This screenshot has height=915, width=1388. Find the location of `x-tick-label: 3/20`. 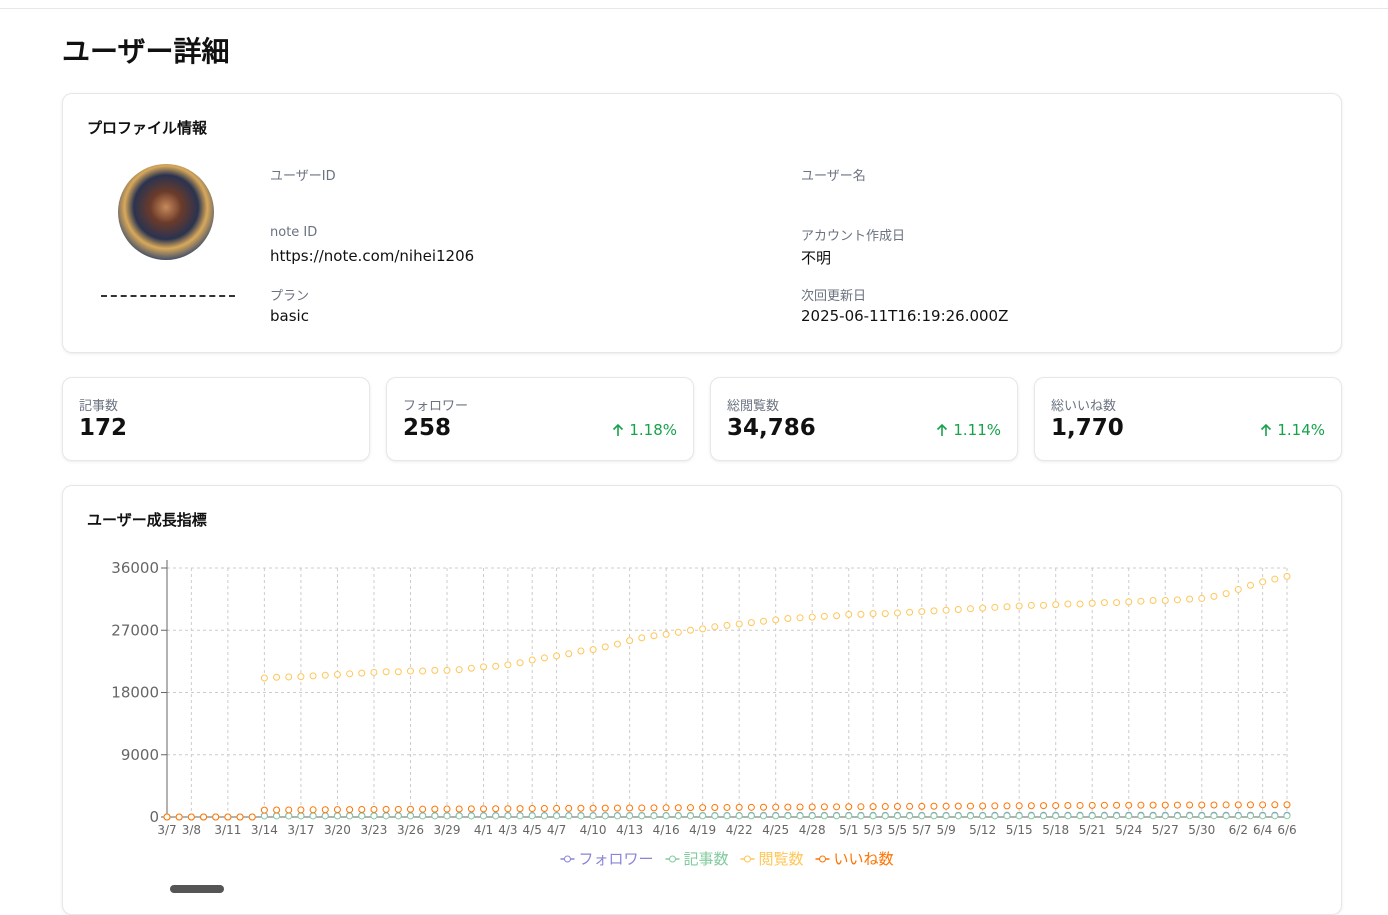

x-tick-label: 3/20 is located at coordinates (337, 830).